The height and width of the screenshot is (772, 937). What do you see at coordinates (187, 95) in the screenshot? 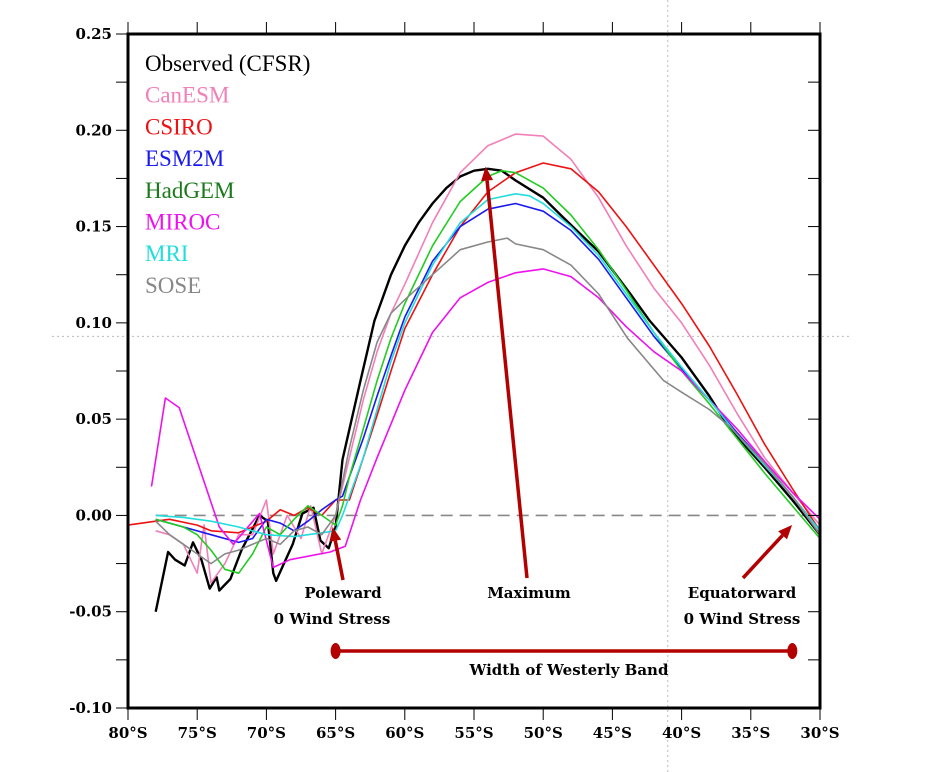
I see `legend-entry: CanESM` at bounding box center [187, 95].